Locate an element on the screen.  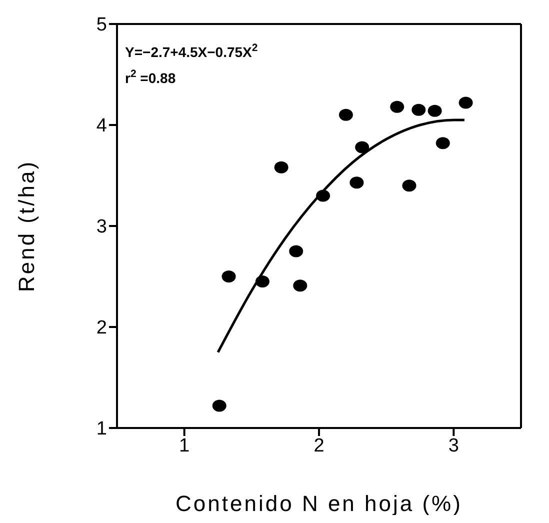
x-tick-label: 1 is located at coordinates (184, 445).